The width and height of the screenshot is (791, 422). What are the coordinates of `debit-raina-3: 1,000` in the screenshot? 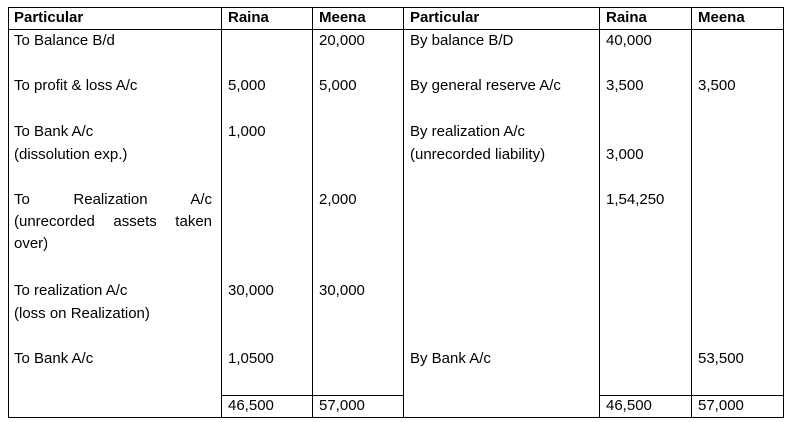 It's located at (247, 131).